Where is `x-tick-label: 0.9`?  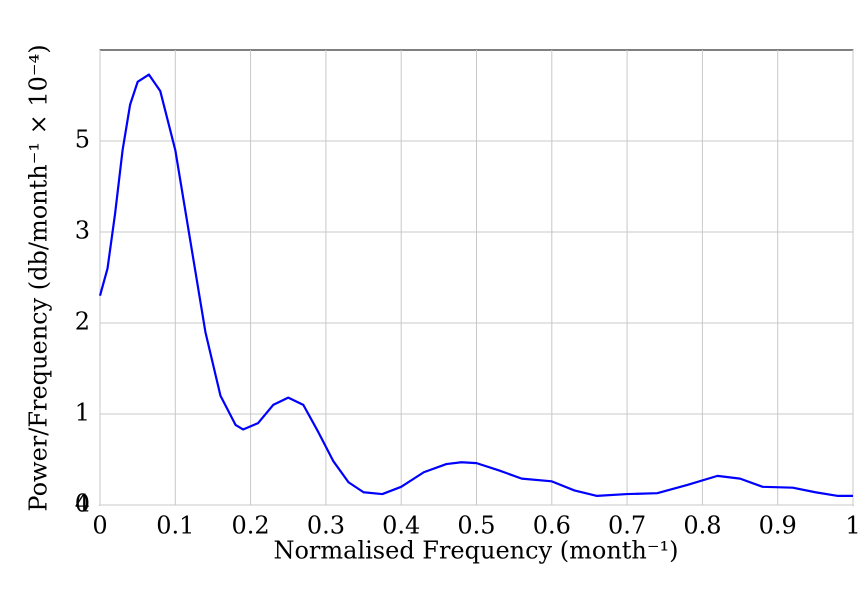
x-tick-label: 0.9 is located at coordinates (778, 526).